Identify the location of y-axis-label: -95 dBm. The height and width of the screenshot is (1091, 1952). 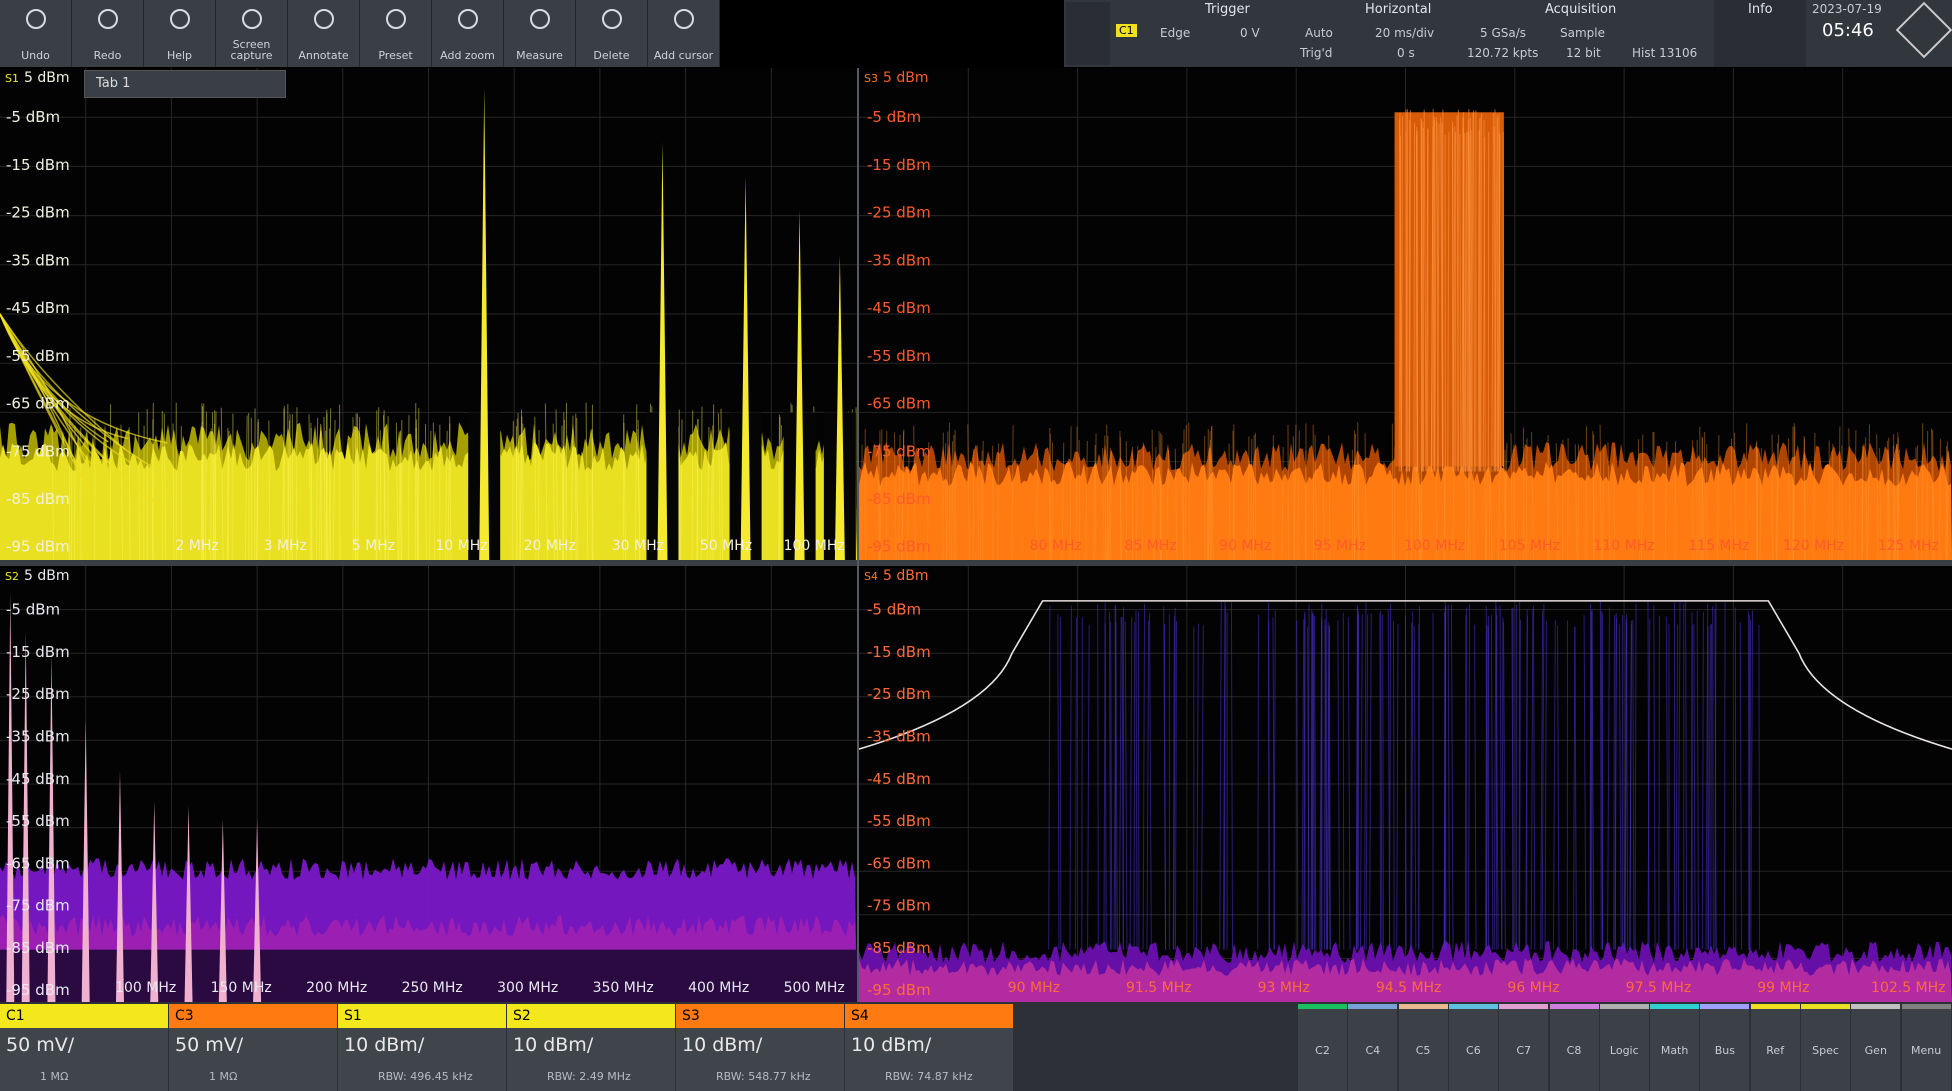
(38, 547).